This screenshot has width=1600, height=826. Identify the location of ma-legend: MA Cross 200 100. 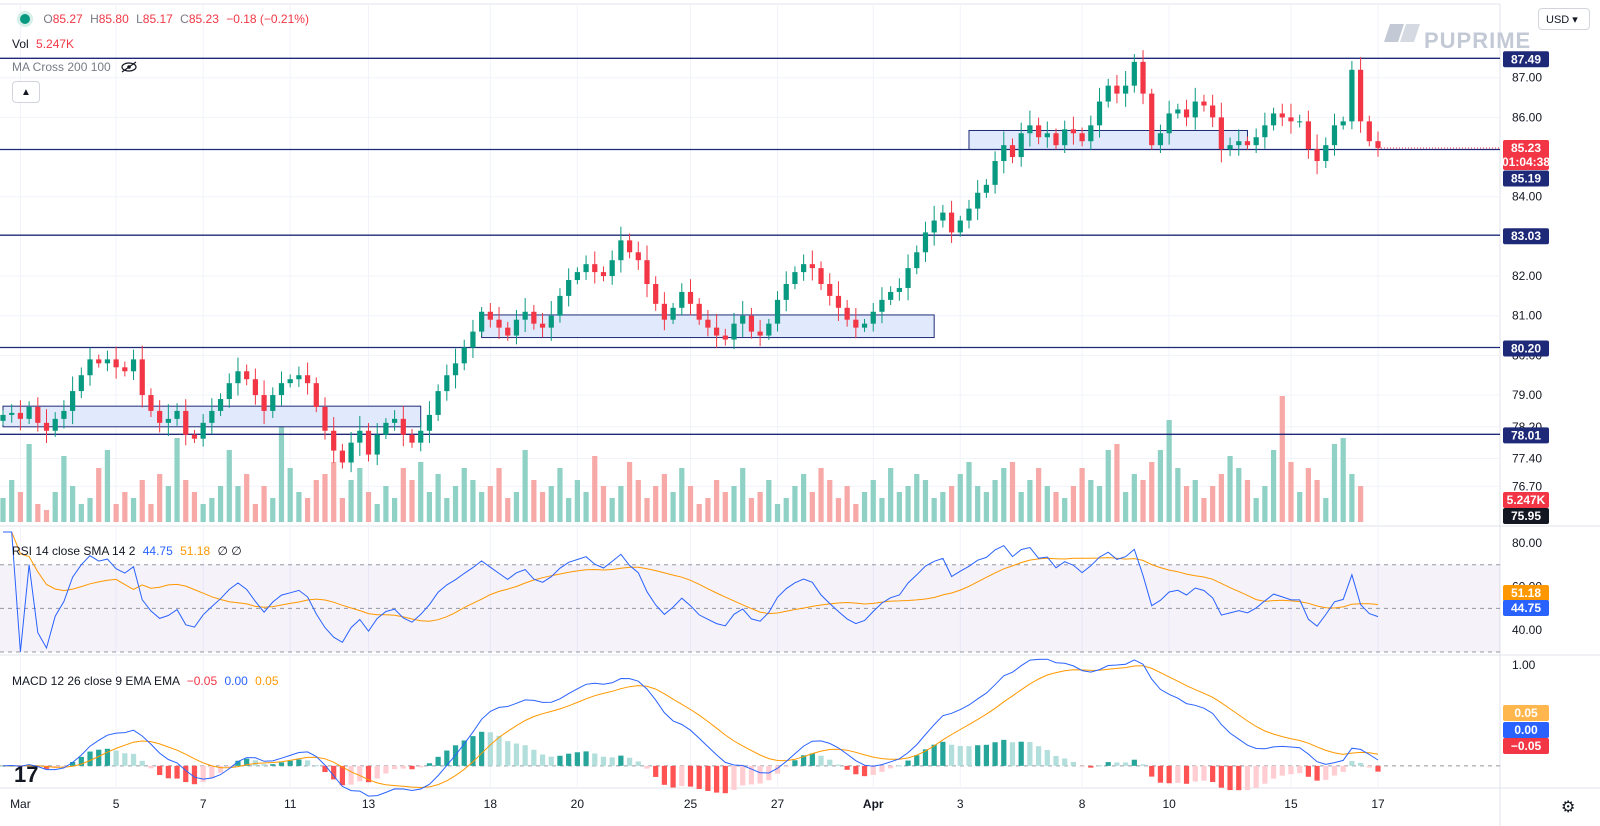
(75, 67).